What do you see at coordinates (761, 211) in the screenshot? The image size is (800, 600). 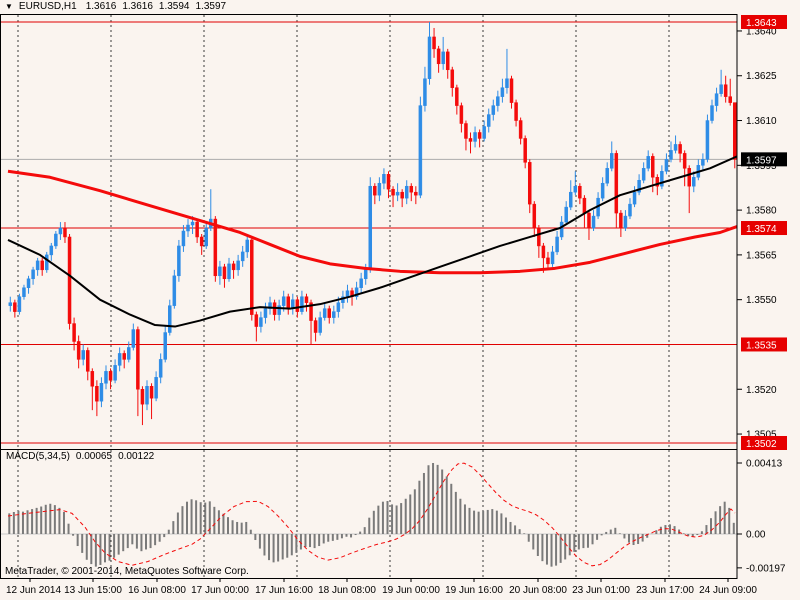 I see `price-tick-label: 1.3580` at bounding box center [761, 211].